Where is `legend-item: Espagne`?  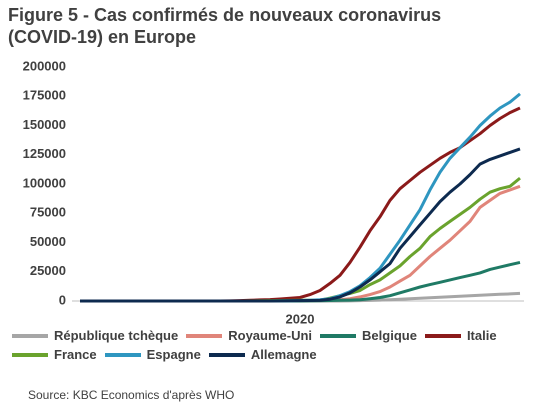
legend-item: Espagne is located at coordinates (152, 354).